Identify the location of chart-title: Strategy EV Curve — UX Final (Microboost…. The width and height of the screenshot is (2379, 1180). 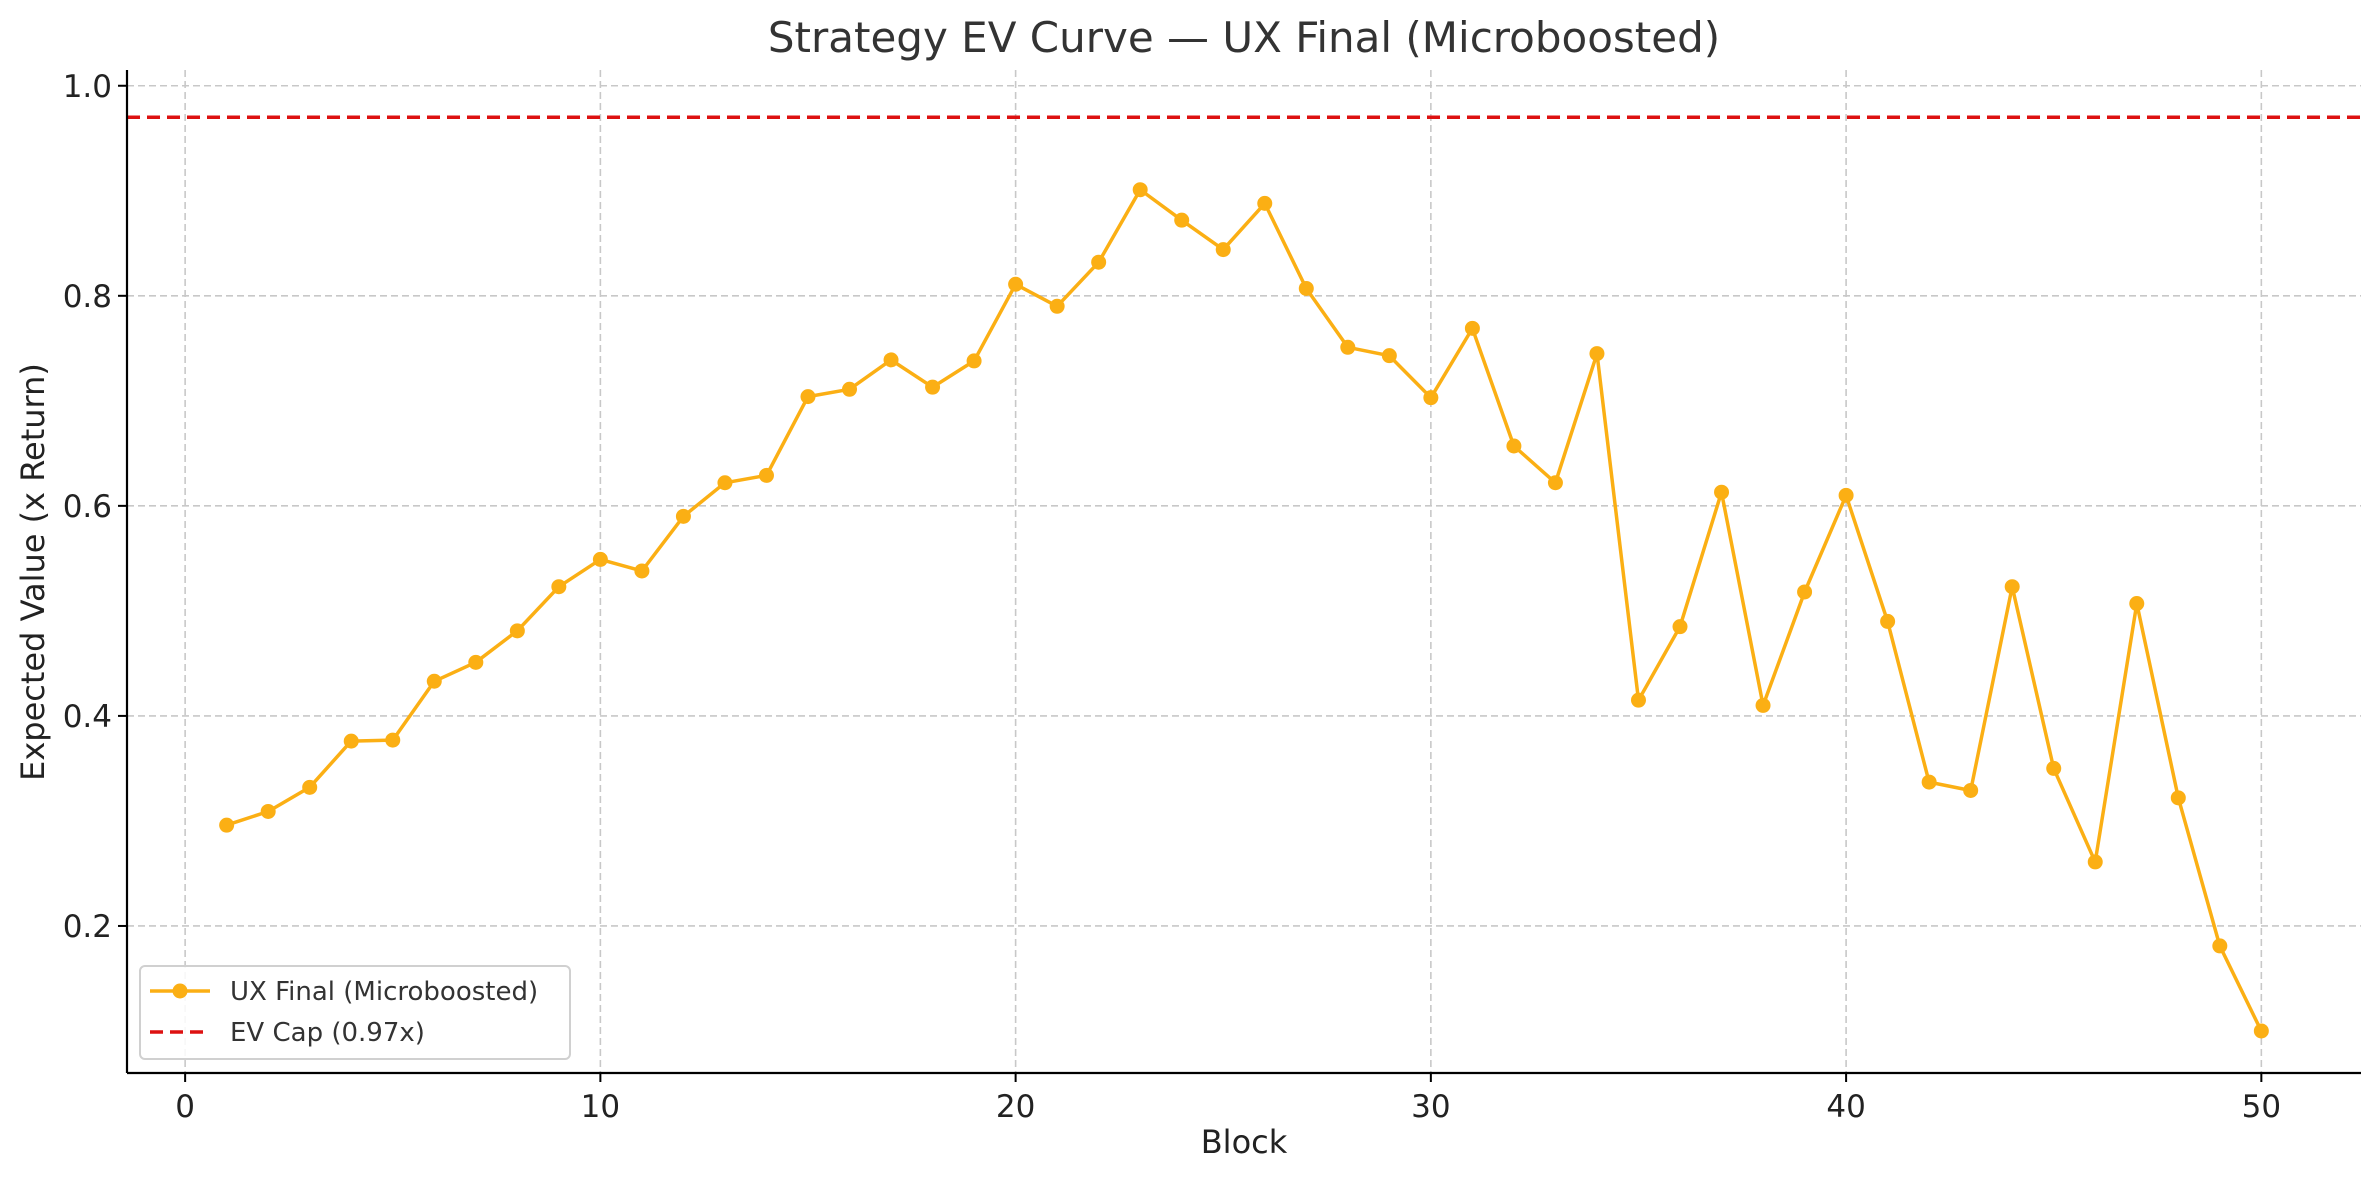
(1244, 37).